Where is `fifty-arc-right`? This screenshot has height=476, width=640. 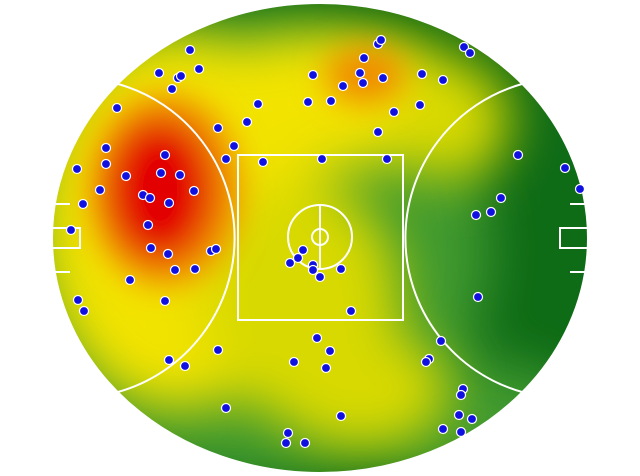
fifty-arc-right is located at coordinates (463, 238).